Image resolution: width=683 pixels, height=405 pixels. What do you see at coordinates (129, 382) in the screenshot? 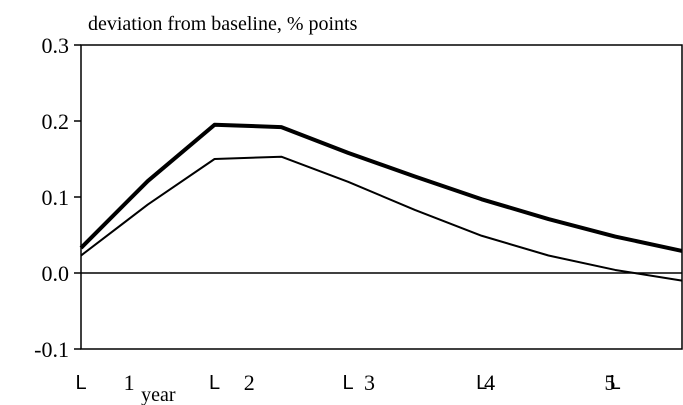
I see `x-label: 1` at bounding box center [129, 382].